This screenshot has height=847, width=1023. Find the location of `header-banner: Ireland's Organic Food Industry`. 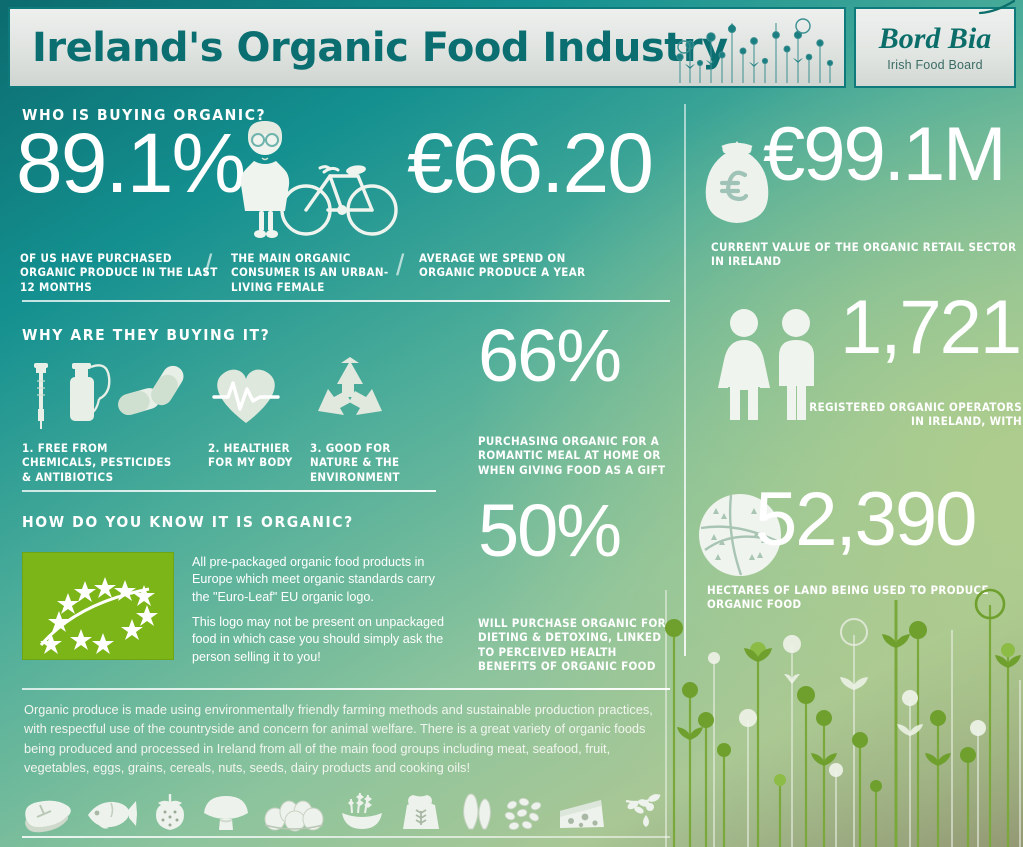

header-banner: Ireland's Organic Food Industry is located at coordinates (427, 47).